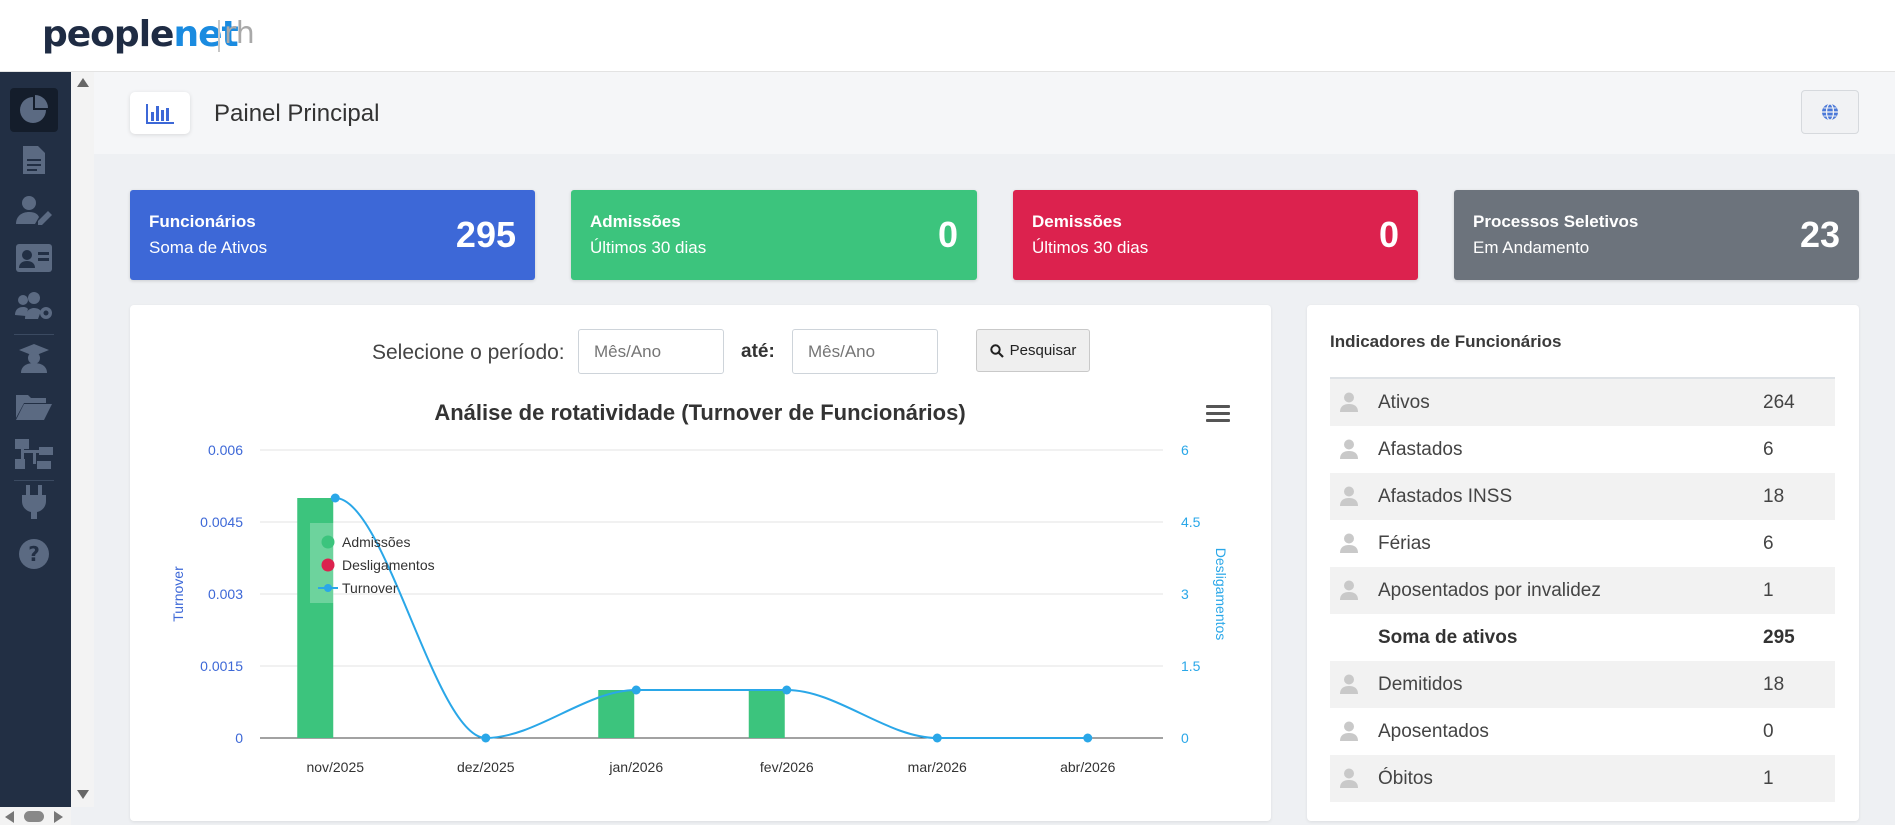 Image resolution: width=1895 pixels, height=825 pixels. What do you see at coordinates (1779, 402) in the screenshot?
I see `indicator-value: 264` at bounding box center [1779, 402].